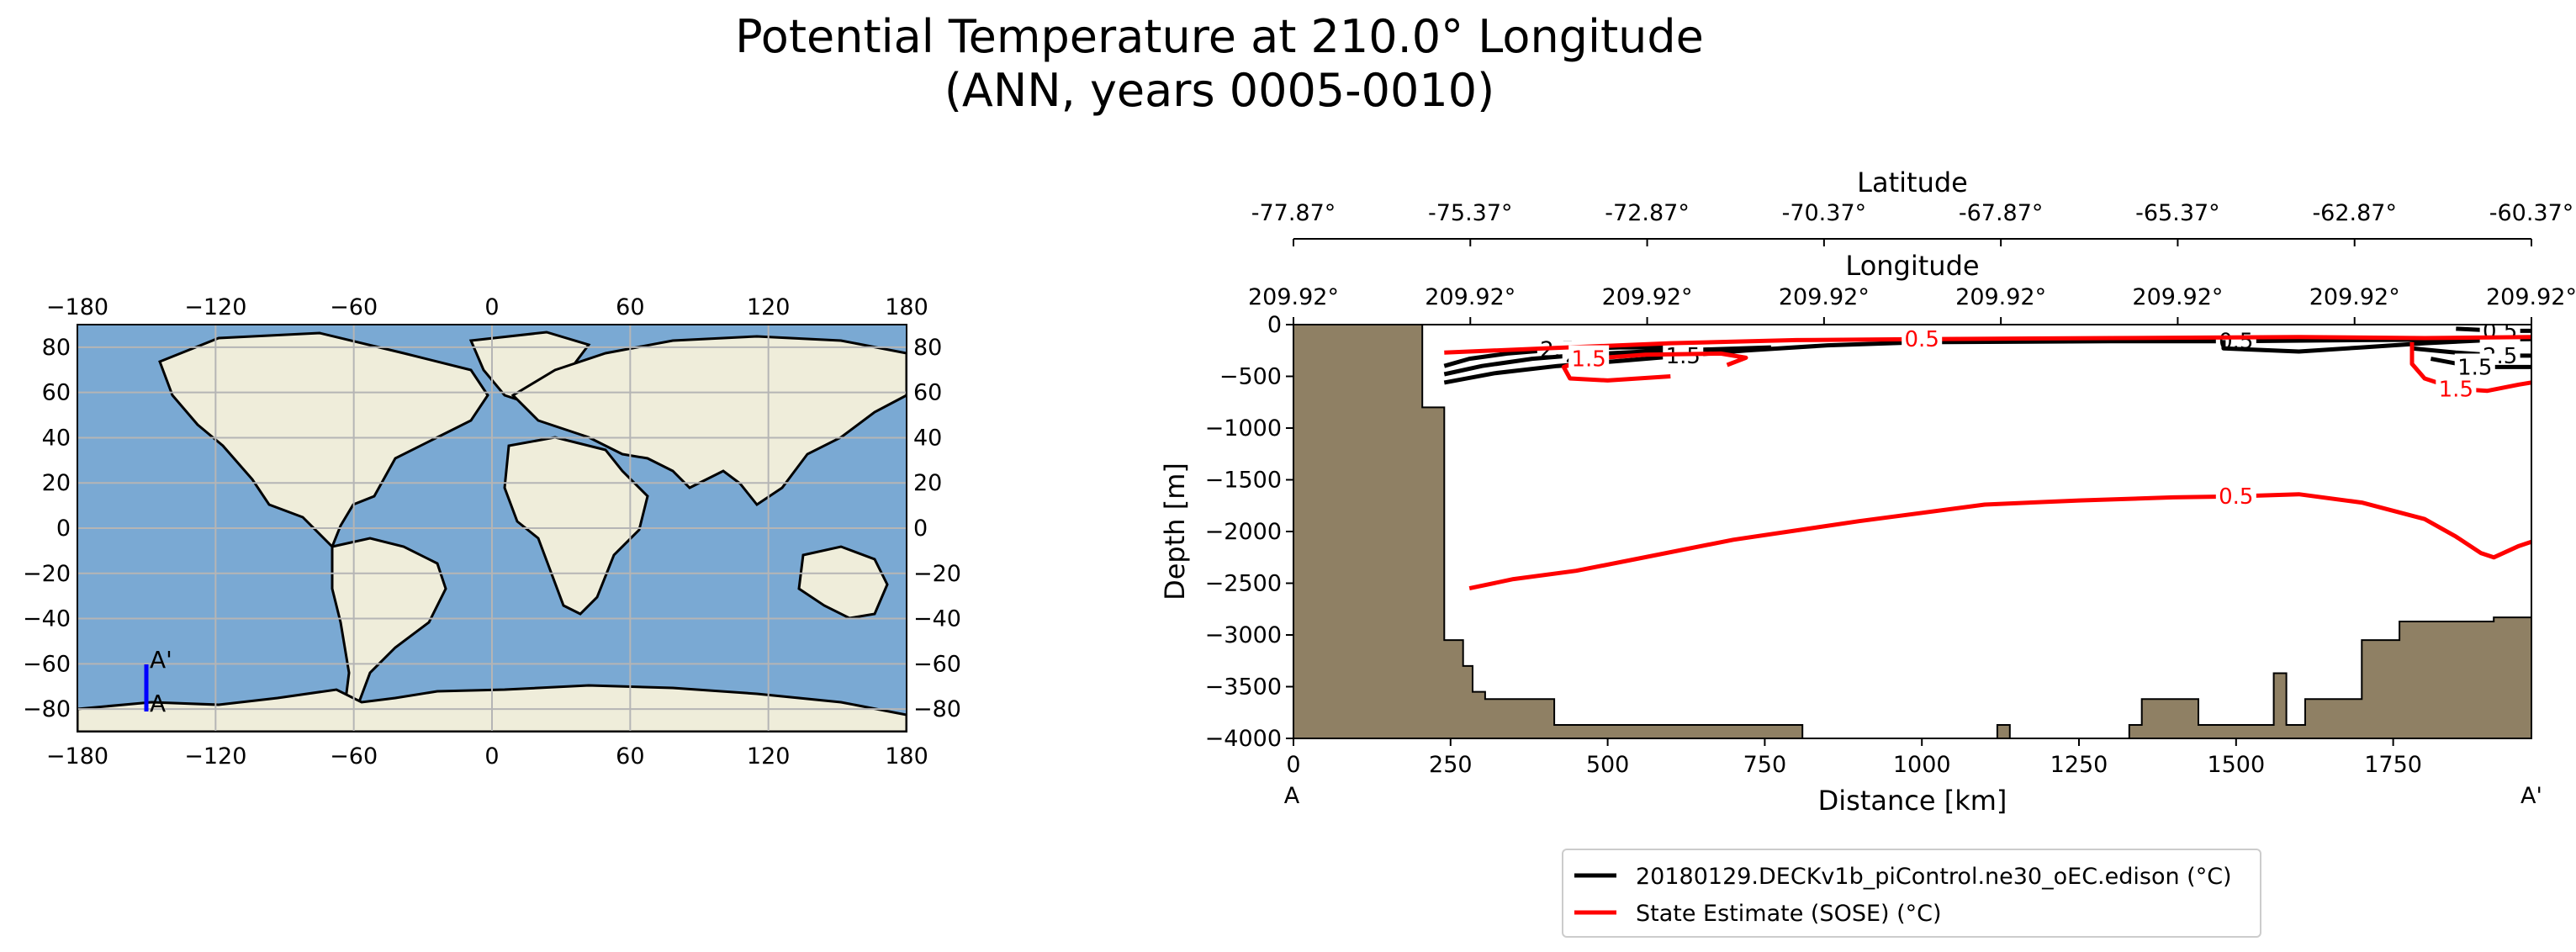 This screenshot has width=2576, height=952. What do you see at coordinates (927, 483) in the screenshot?
I see `map-tick-lat-right: 20` at bounding box center [927, 483].